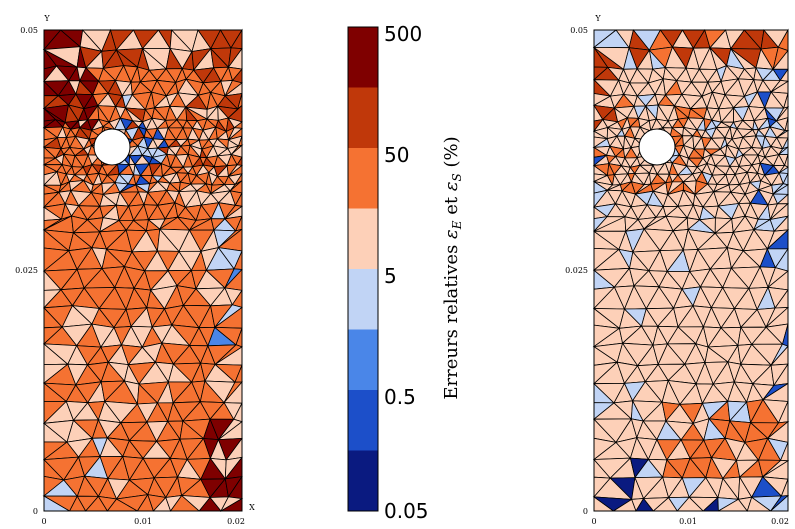  Describe the element at coordinates (576, 270) in the screenshot. I see `right-ytick-mid: 0.025` at that location.